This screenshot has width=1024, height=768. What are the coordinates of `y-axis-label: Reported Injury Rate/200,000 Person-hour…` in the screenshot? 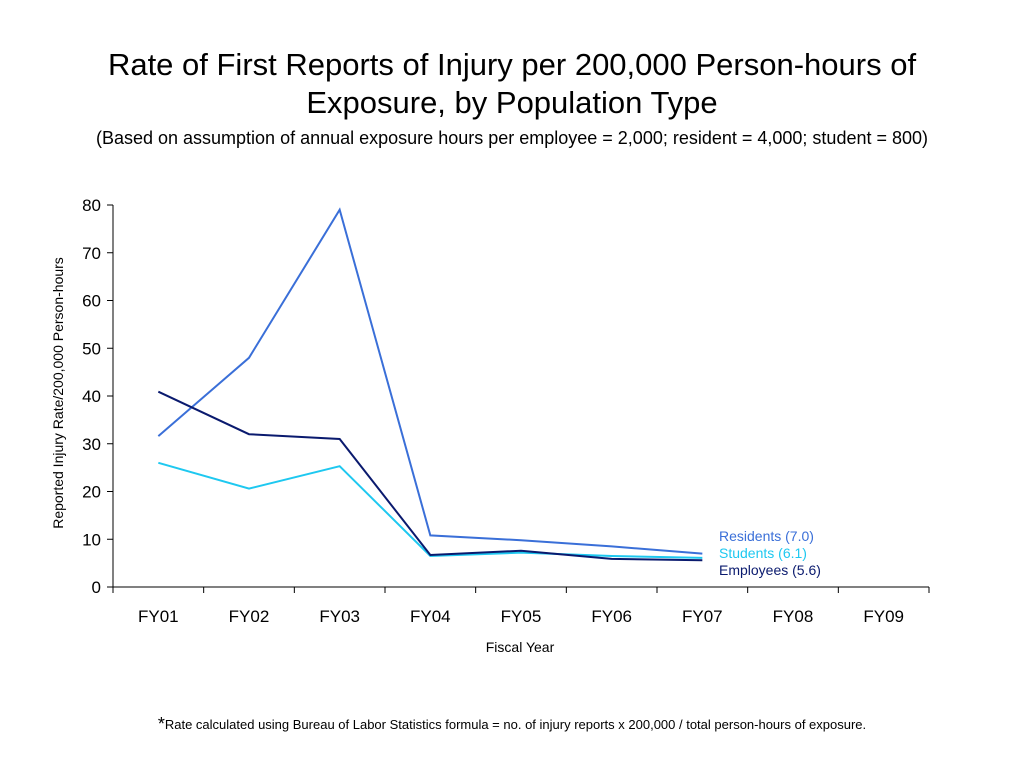 It's located at (58, 393).